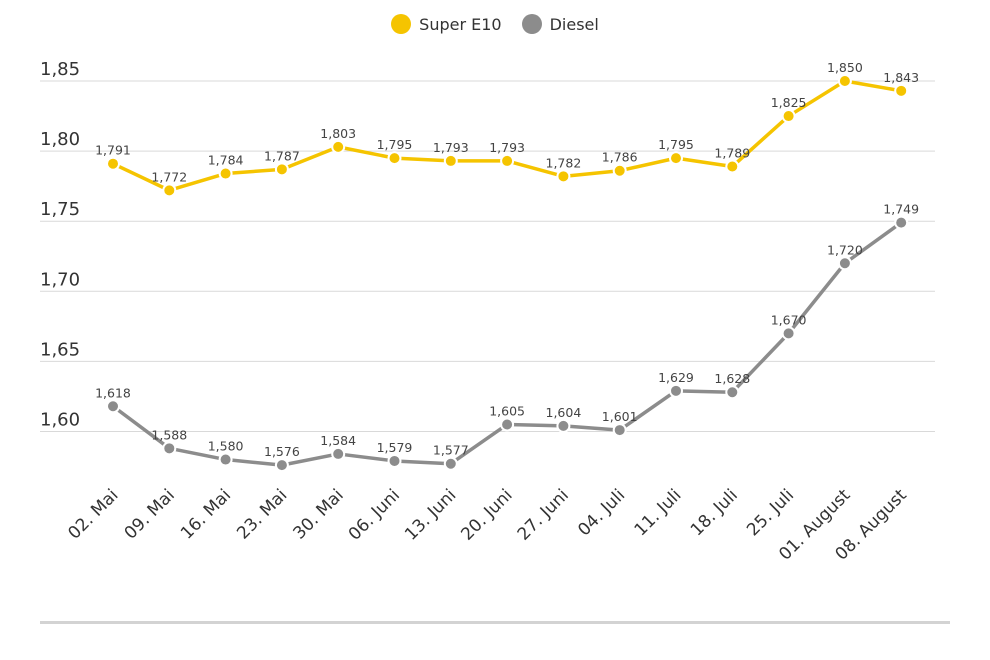 The image size is (990, 660). What do you see at coordinates (732, 378) in the screenshot?
I see `data-label: 1,628` at bounding box center [732, 378].